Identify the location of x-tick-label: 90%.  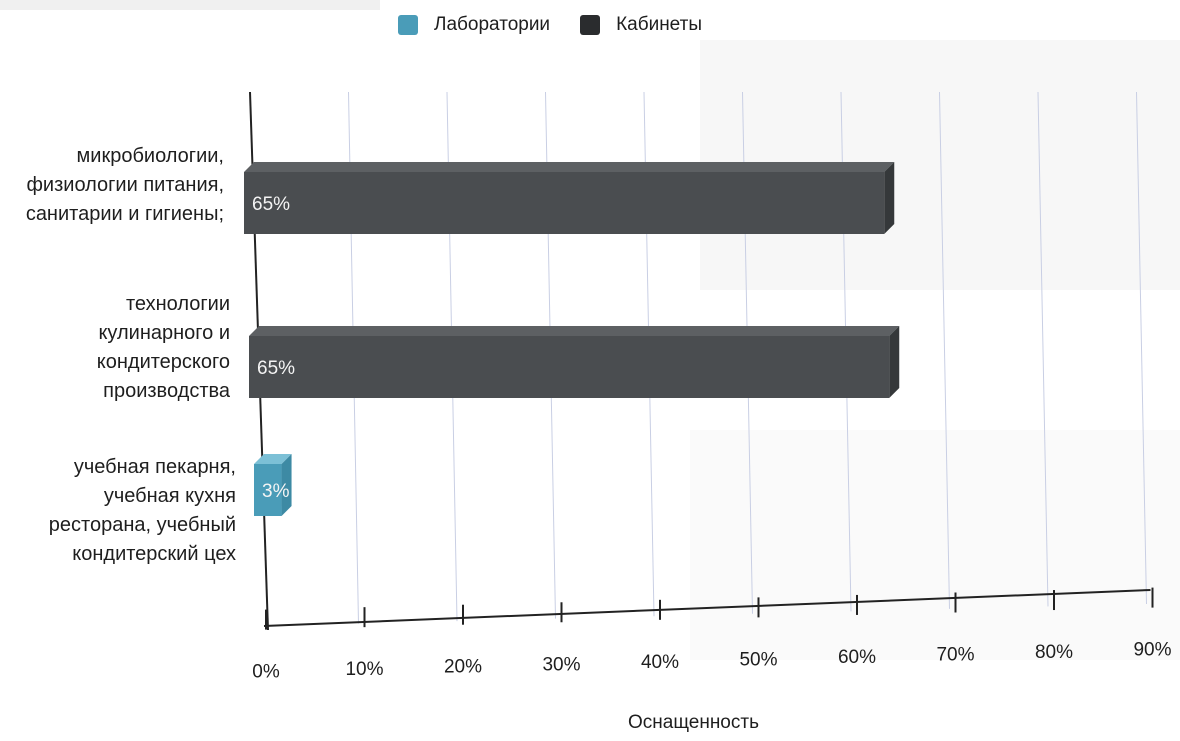
(1152, 650).